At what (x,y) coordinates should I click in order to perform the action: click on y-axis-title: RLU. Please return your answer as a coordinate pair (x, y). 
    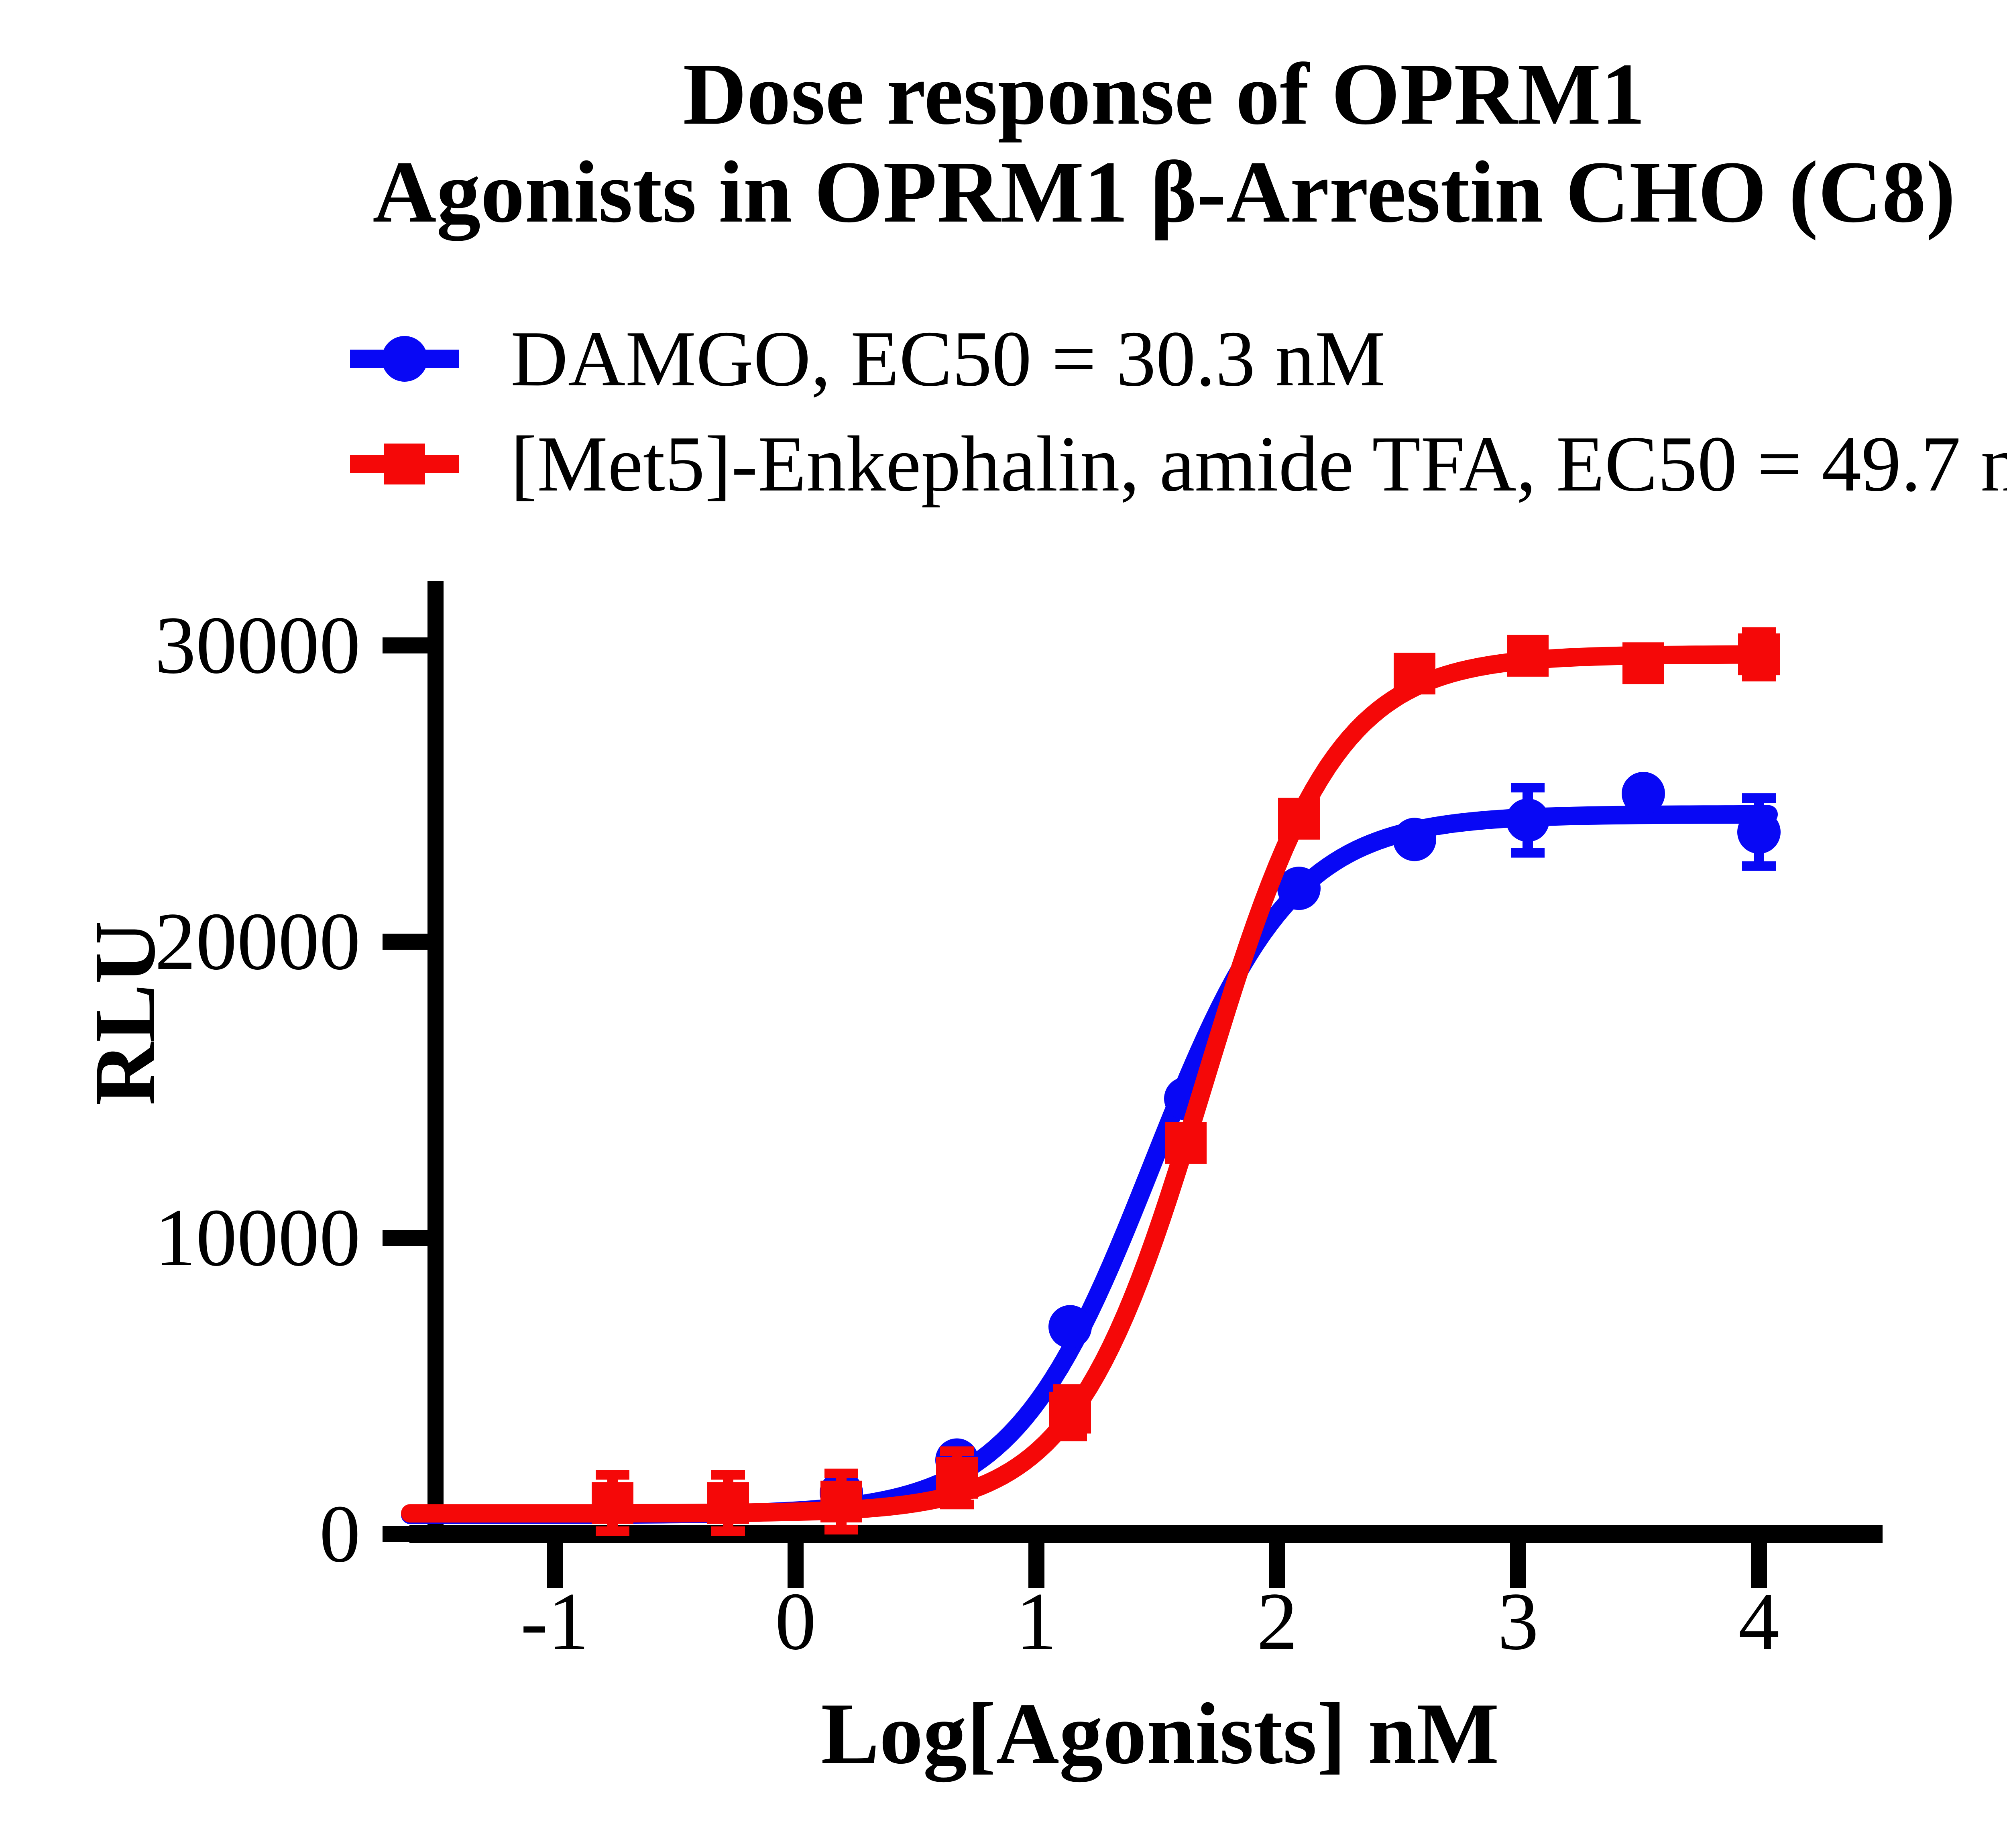
    Looking at the image, I should click on (125, 1013).